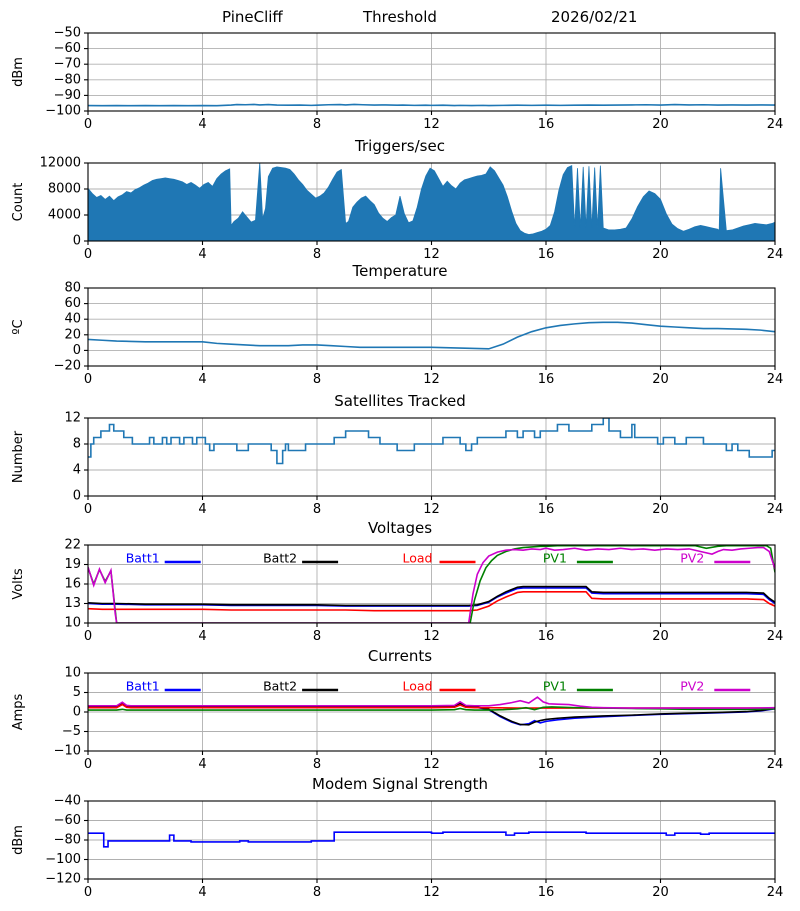 This screenshot has height=911, width=800. What do you see at coordinates (72, 418) in the screenshot?
I see `y-tick-label: 12` at bounding box center [72, 418].